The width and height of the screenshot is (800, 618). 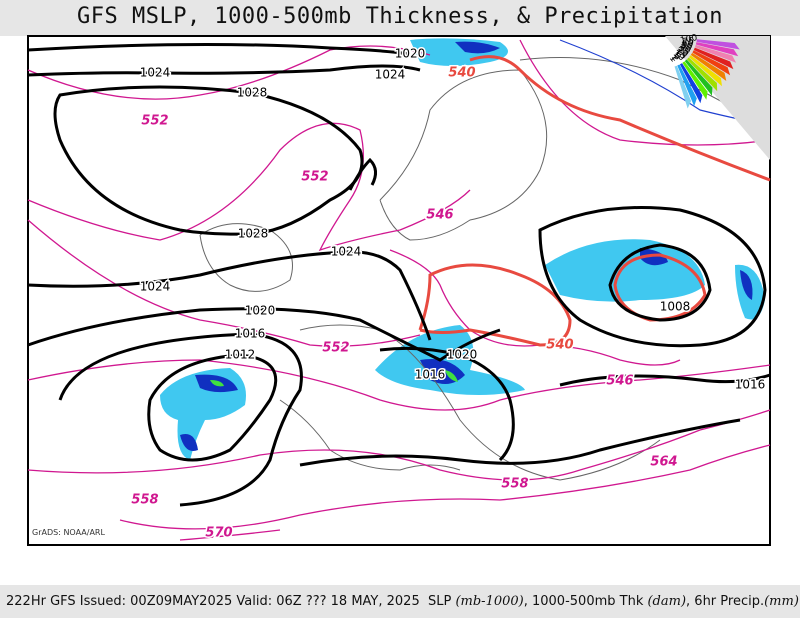 I want to click on footer-unit: (dam), so click(x=667, y=601).